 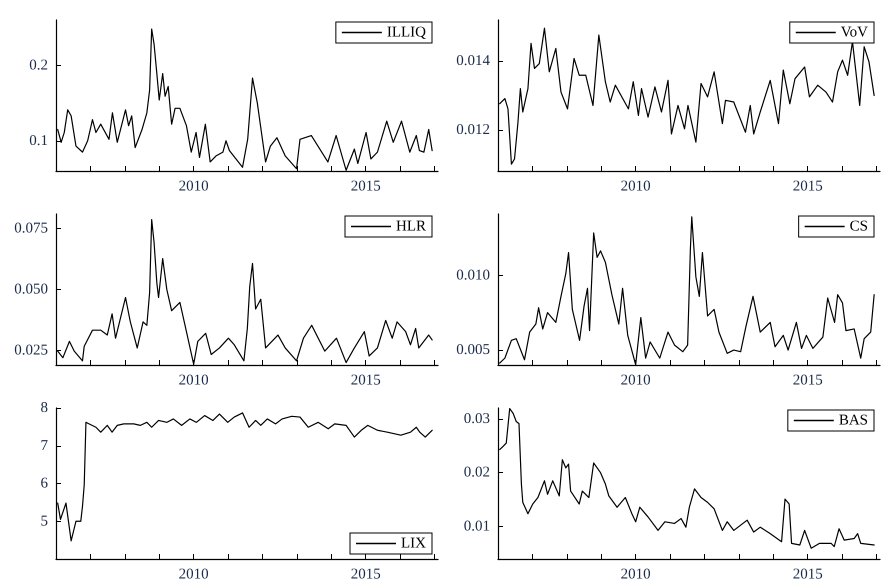 I want to click on y-tick-label: 0.2, so click(x=38, y=65).